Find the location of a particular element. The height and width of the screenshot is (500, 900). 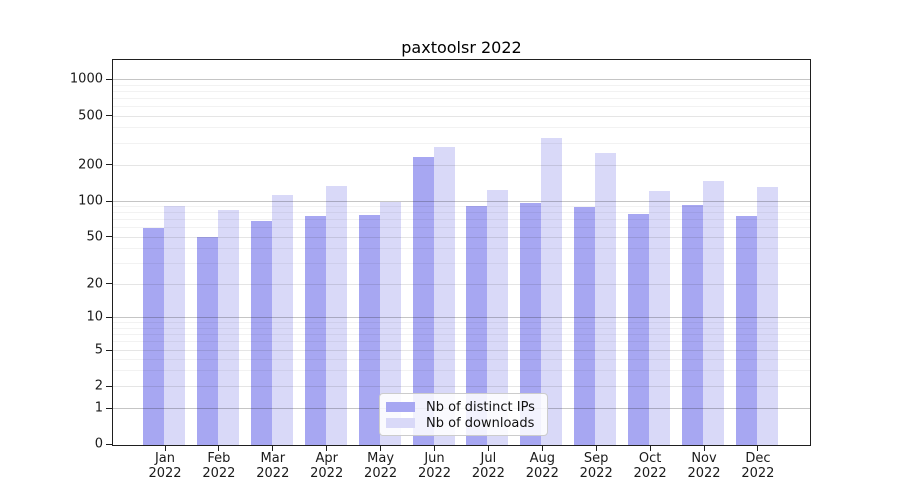

bar-downloads-nov is located at coordinates (713, 313).